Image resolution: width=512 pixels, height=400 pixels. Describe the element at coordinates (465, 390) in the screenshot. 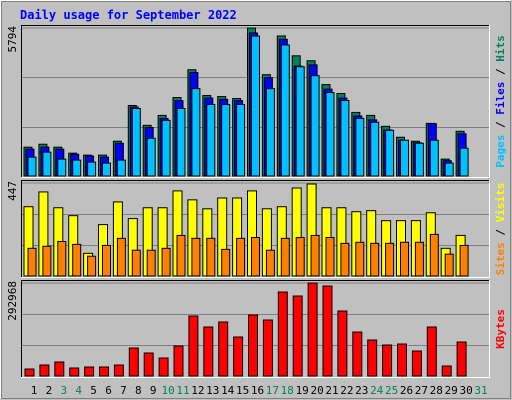

I see `x-tick-label: 30` at that location.